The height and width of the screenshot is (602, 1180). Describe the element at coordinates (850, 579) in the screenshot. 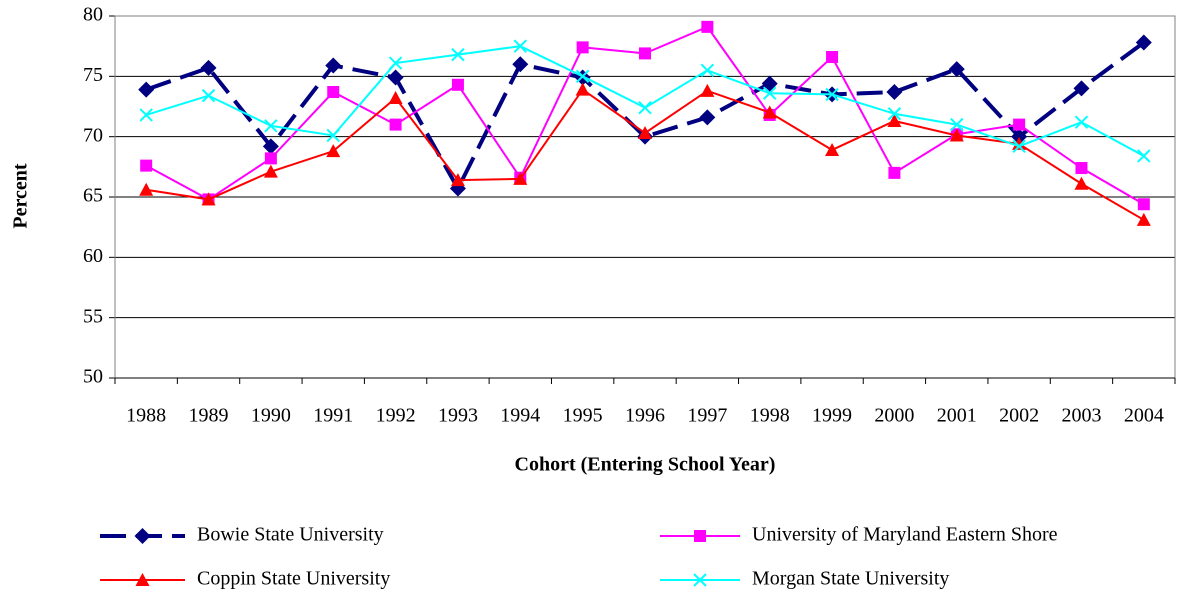

I see `legend-label: Morgan State University` at that location.